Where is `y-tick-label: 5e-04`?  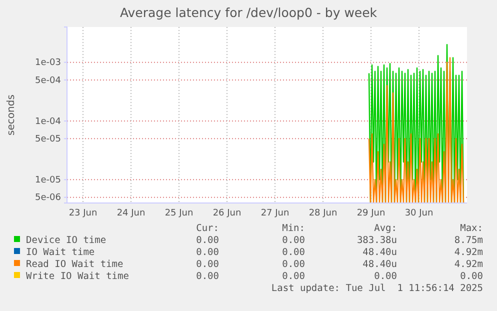 y-tick-label: 5e-04 is located at coordinates (48, 81).